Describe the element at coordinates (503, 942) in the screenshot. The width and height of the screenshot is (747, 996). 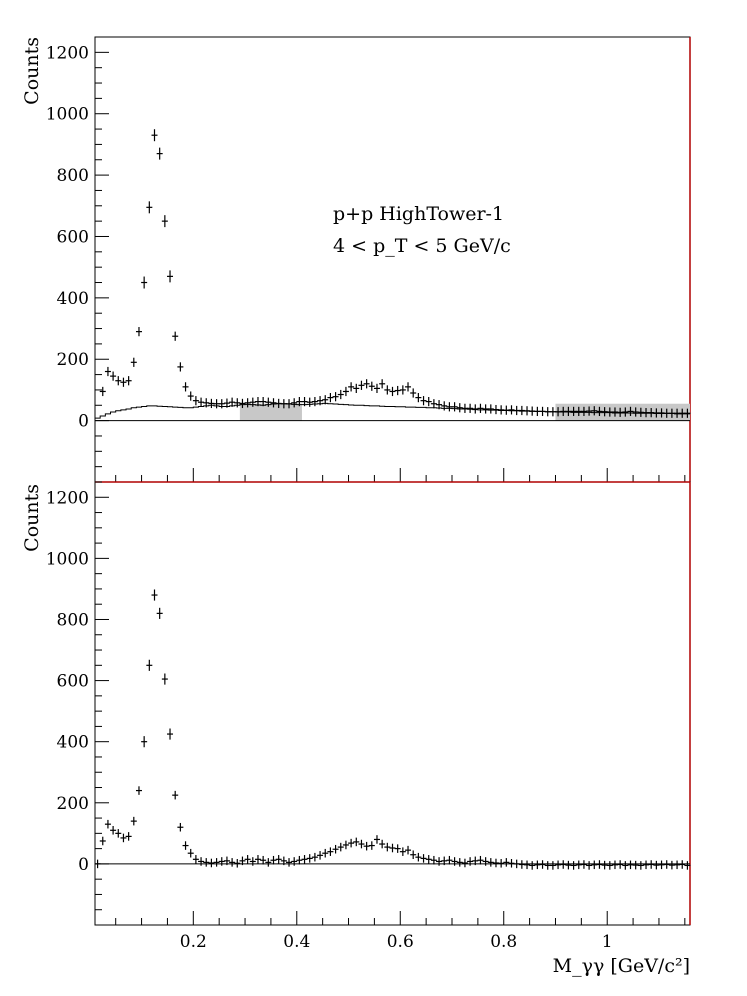
I see `x-tick-label: 0.8` at that location.